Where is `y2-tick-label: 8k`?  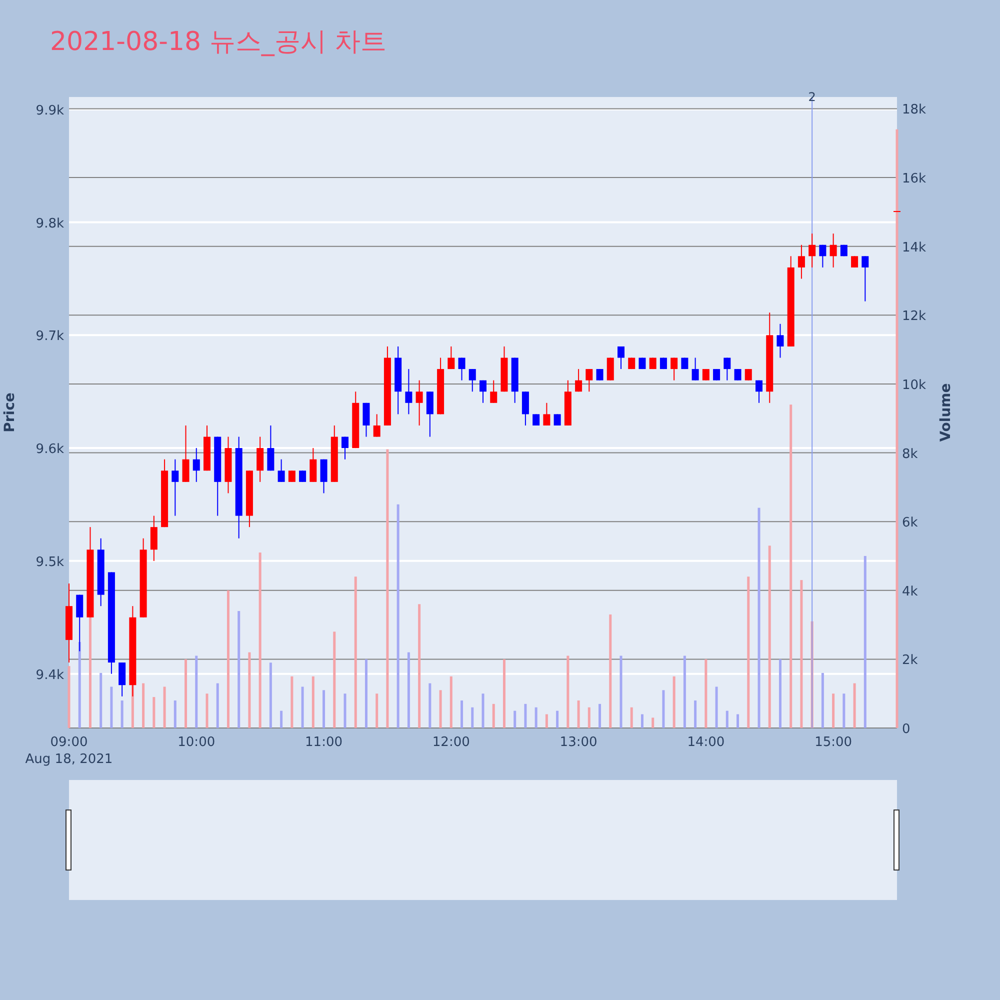
y2-tick-label: 8k is located at coordinates (910, 454).